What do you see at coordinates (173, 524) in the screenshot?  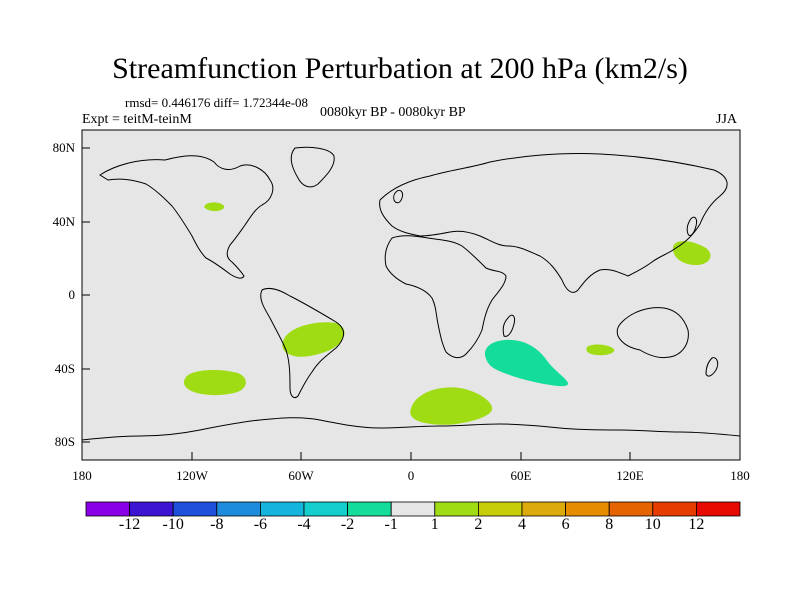 I see `colorbar-label: -10` at bounding box center [173, 524].